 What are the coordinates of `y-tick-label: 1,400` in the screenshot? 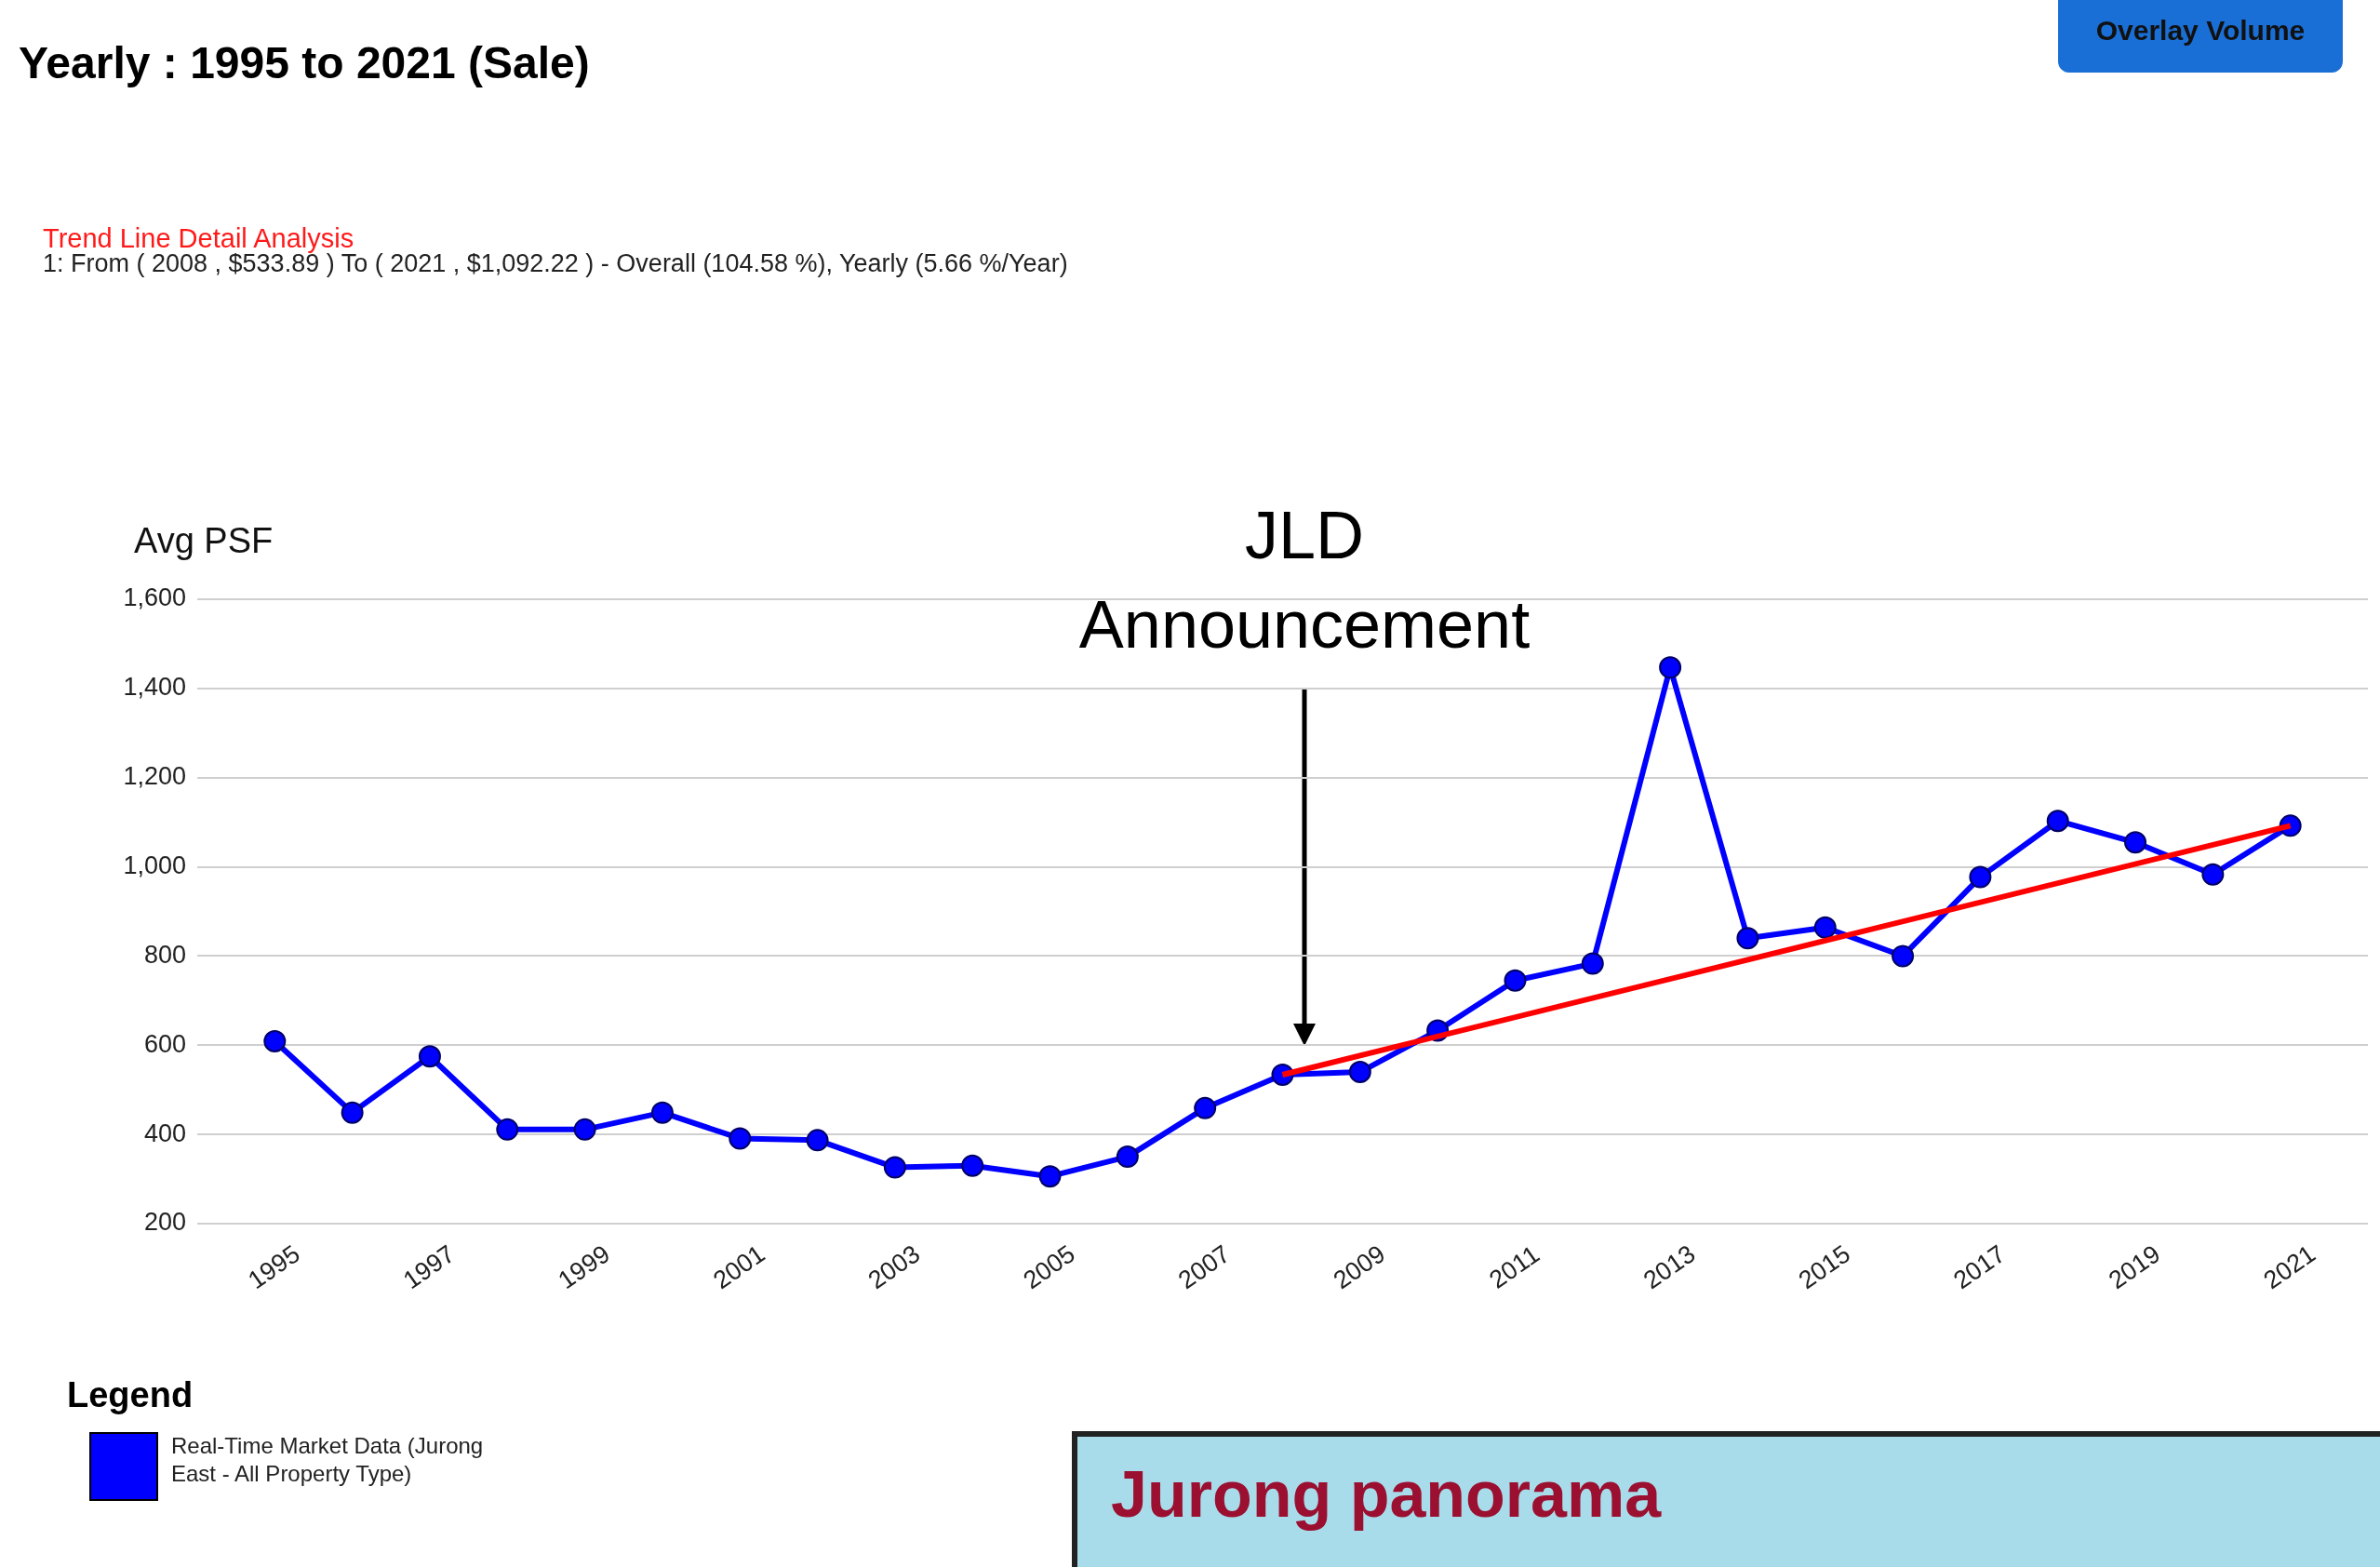 It's located at (154, 688).